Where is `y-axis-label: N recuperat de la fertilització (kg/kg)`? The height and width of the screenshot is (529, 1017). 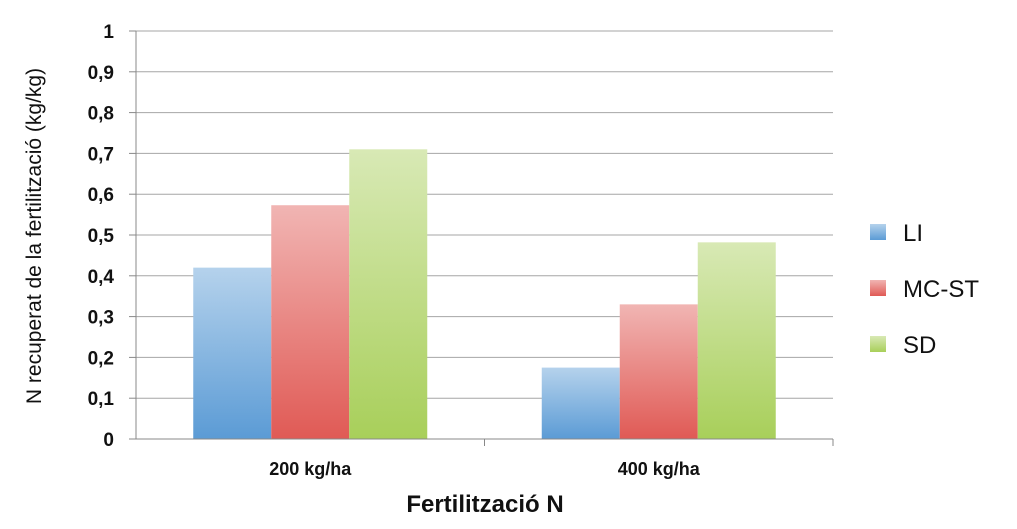 y-axis-label: N recuperat de la fertilització (kg/kg) is located at coordinates (34, 236).